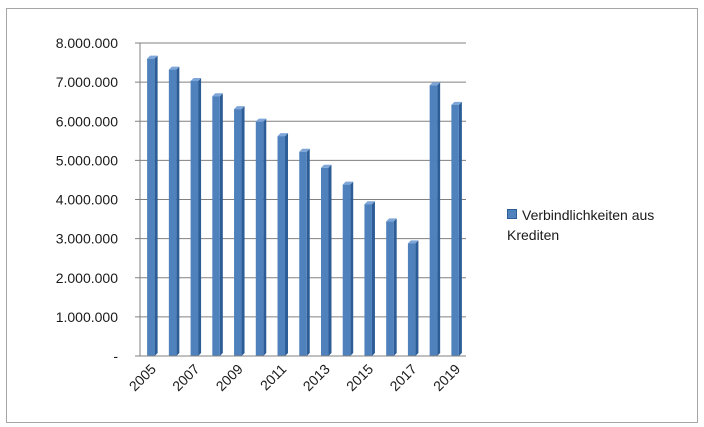 The height and width of the screenshot is (427, 704). What do you see at coordinates (390, 288) in the screenshot?
I see `bar-2016` at bounding box center [390, 288].